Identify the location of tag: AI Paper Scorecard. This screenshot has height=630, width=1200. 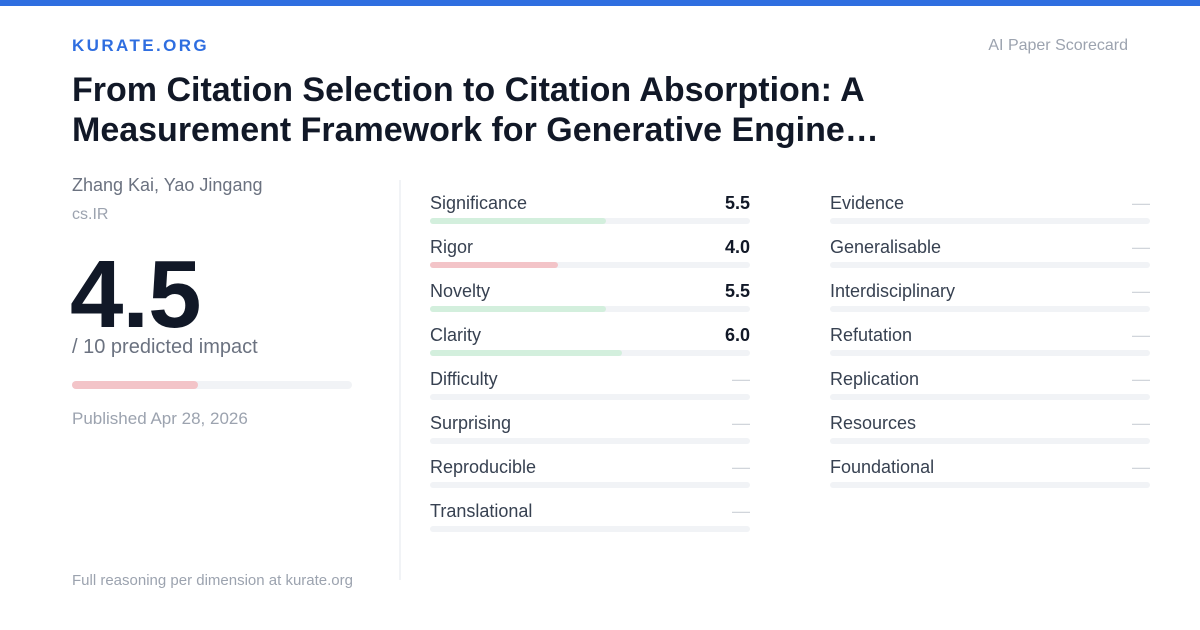
(1058, 45).